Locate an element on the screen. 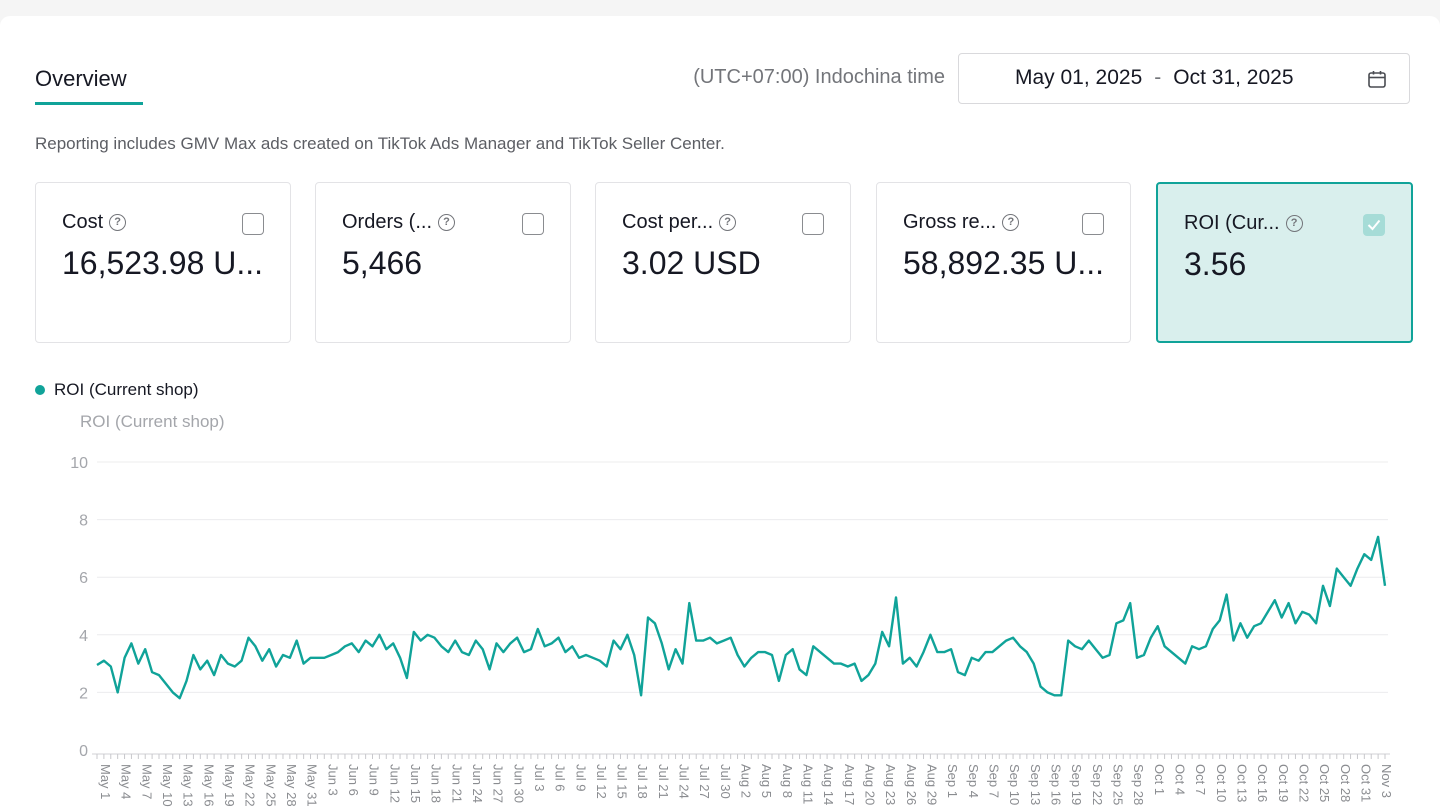 The image size is (1440, 810). x-tick-label: Jun 27 is located at coordinates (498, 783).